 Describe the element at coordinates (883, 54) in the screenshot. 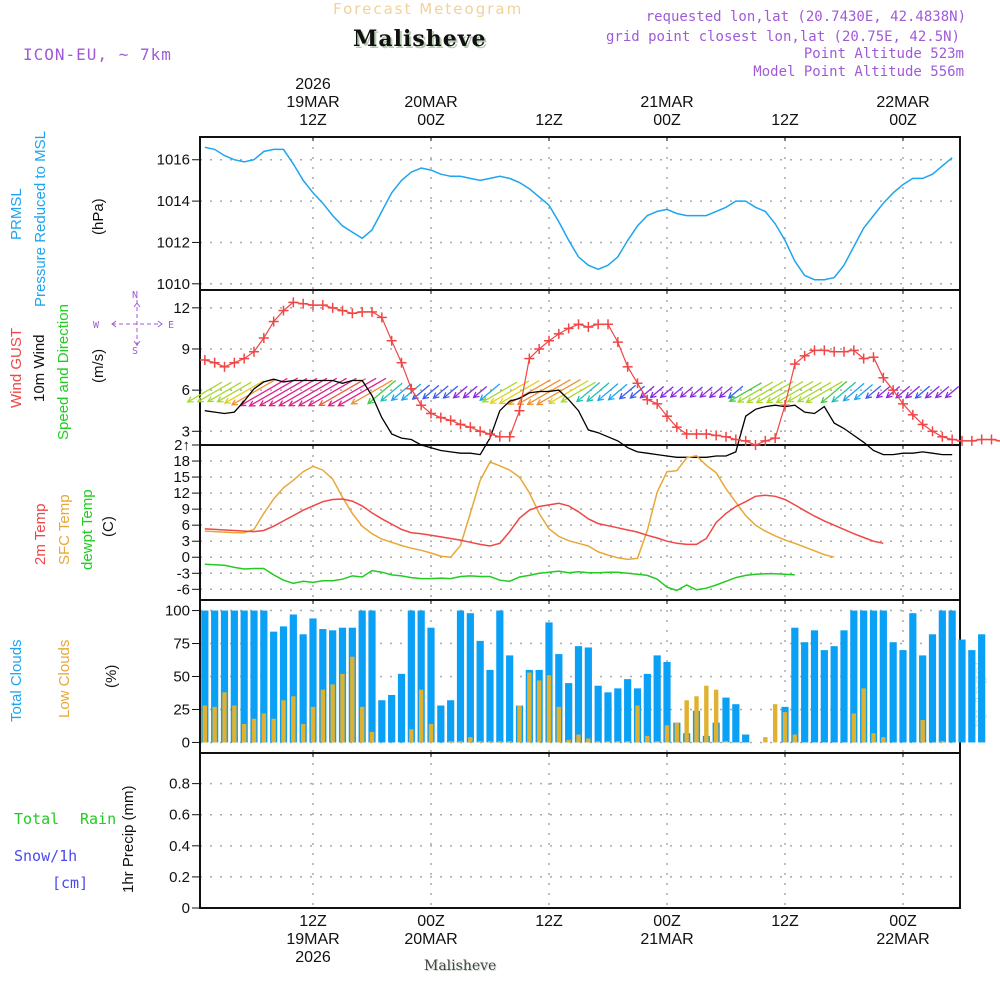

I see `point-altitude: Point Altitude 523m` at that location.